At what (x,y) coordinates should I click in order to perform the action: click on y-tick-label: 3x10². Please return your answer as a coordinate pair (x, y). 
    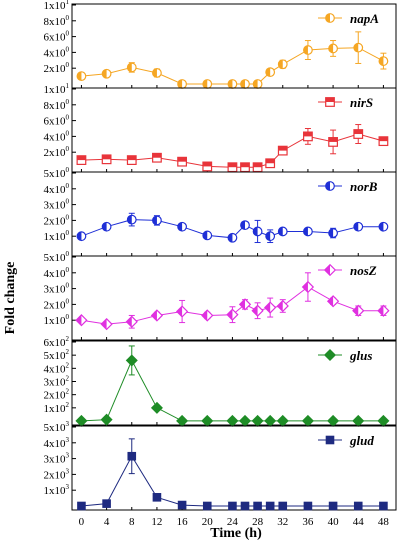
    Looking at the image, I should click on (57, 382).